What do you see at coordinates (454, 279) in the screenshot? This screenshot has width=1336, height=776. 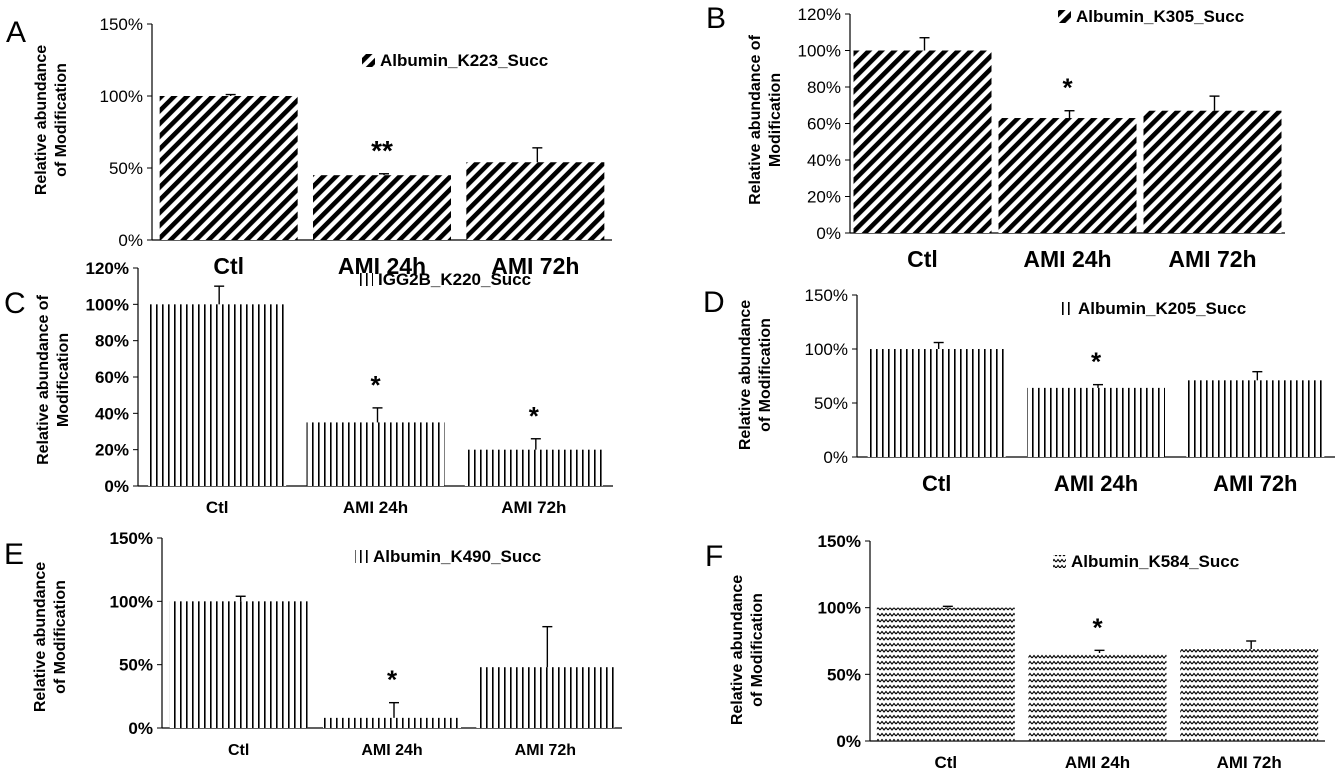 I see `legend-label: IGG2B_K220_Succ` at bounding box center [454, 279].